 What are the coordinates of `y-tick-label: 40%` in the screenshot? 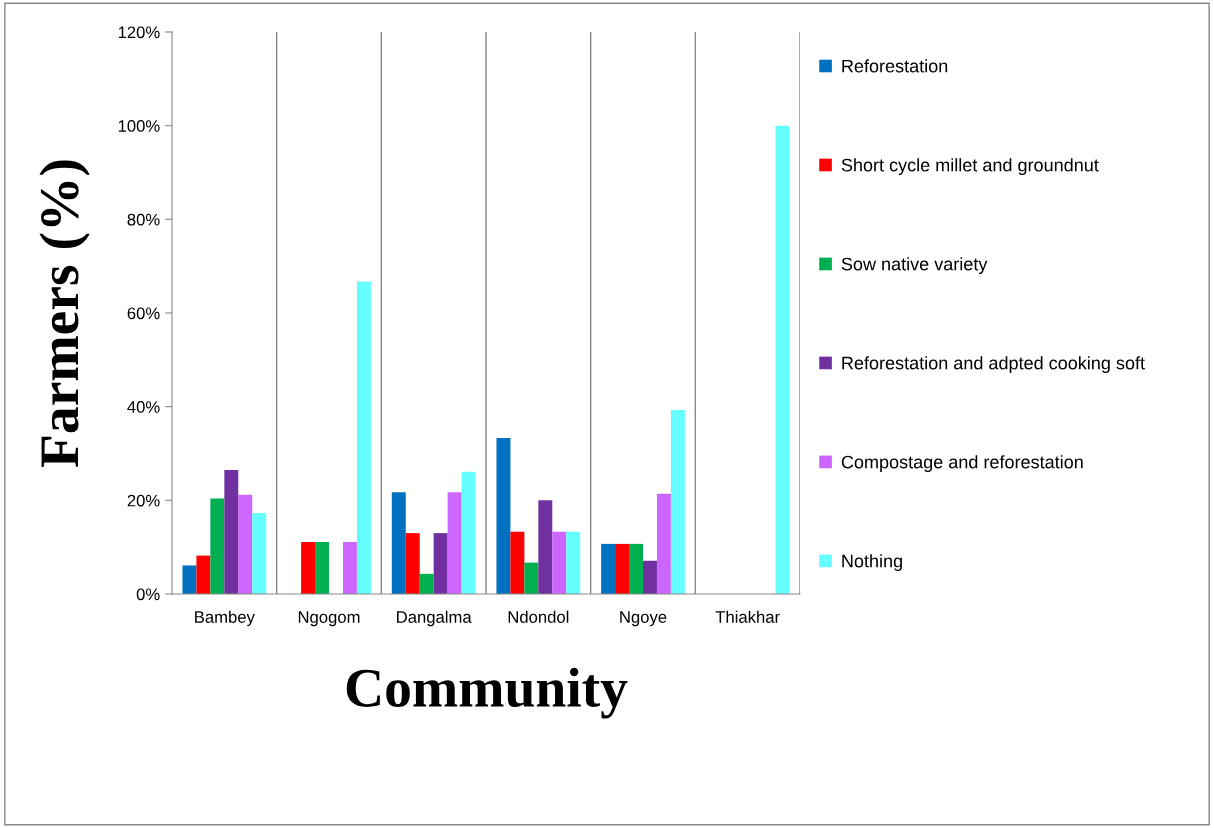 It's located at (143, 407).